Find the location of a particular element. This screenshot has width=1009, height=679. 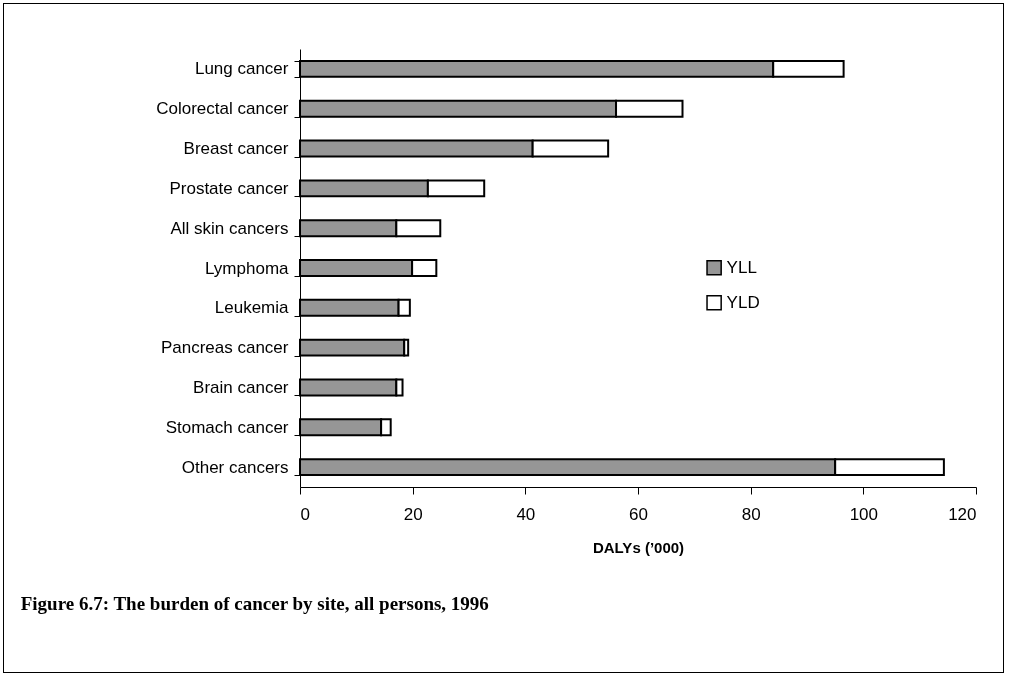

y-tick-label: Colorectal cancer is located at coordinates (222, 109).